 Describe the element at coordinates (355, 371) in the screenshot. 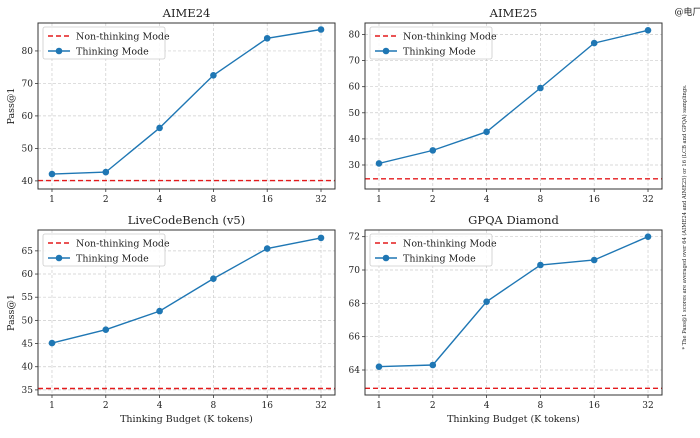

I see `y-tick-label: 64` at that location.